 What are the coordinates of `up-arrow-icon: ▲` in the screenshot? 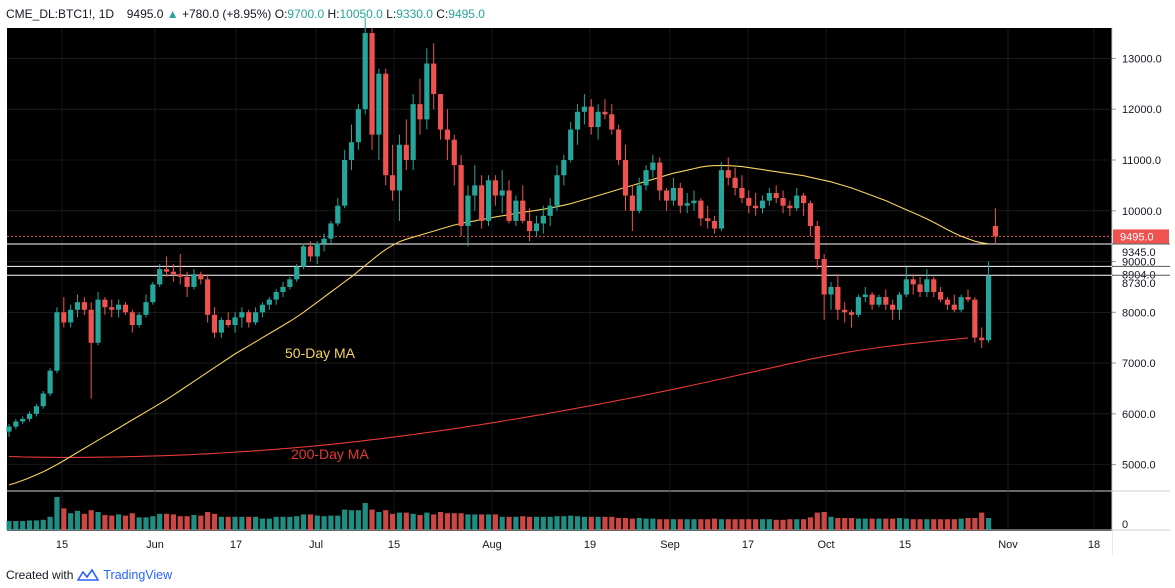 It's located at (172, 14).